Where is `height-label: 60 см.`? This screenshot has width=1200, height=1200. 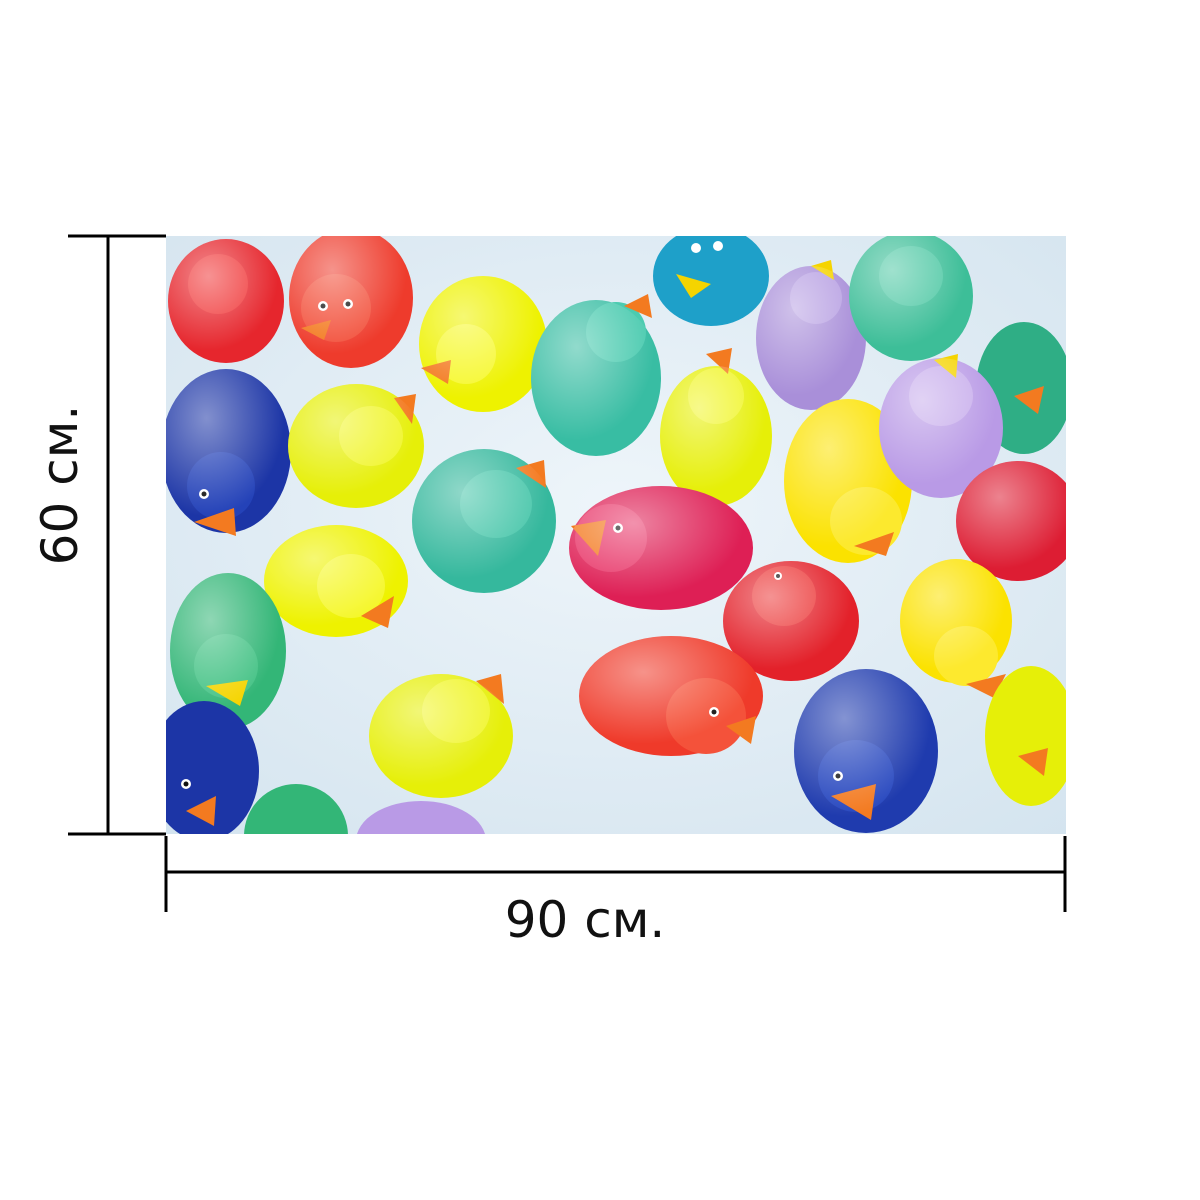 height-label: 60 см. is located at coordinates (60, 485).